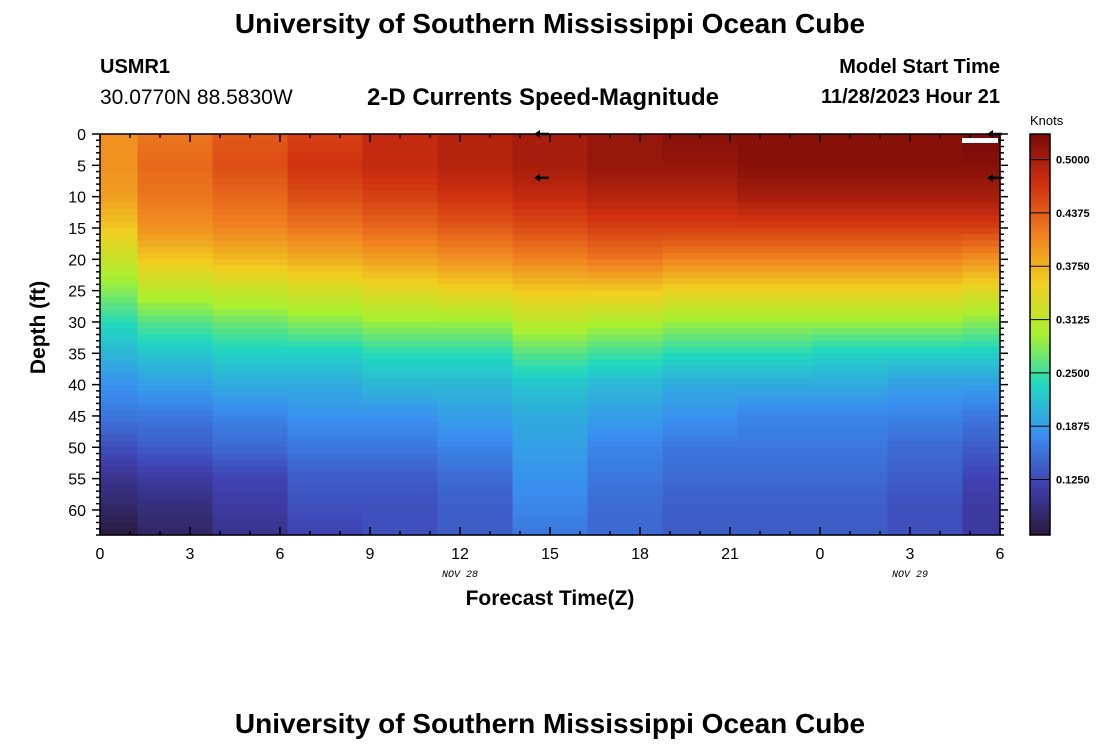  What do you see at coordinates (1073, 374) in the screenshot?
I see `colorbar-tick-label: 0.2500` at bounding box center [1073, 374].